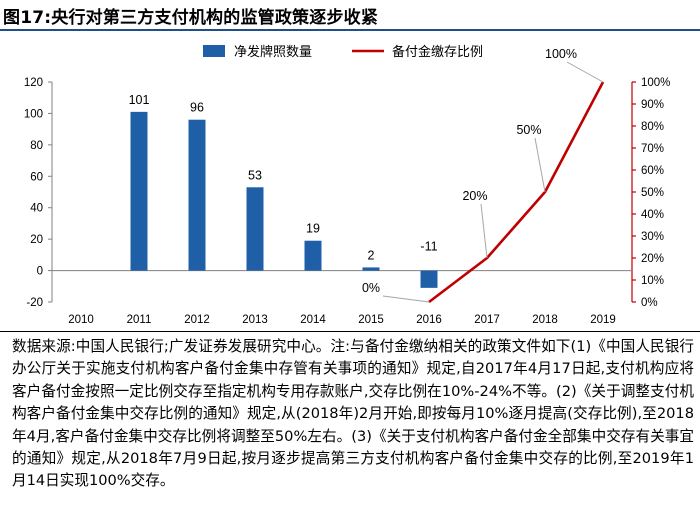 Image resolution: width=700 pixels, height=513 pixels. Describe the element at coordinates (516, 192) in the screenshot. I see `line-series` at that location.